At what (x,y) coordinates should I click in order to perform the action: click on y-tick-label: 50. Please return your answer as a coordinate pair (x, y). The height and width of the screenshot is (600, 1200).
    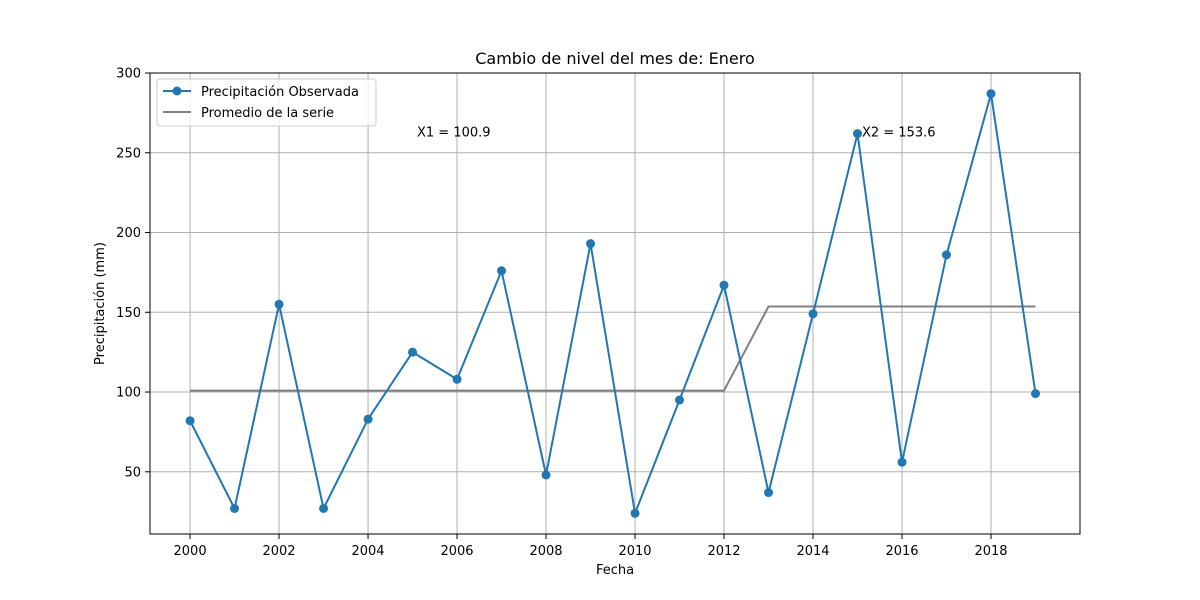
    Looking at the image, I should click on (132, 472).